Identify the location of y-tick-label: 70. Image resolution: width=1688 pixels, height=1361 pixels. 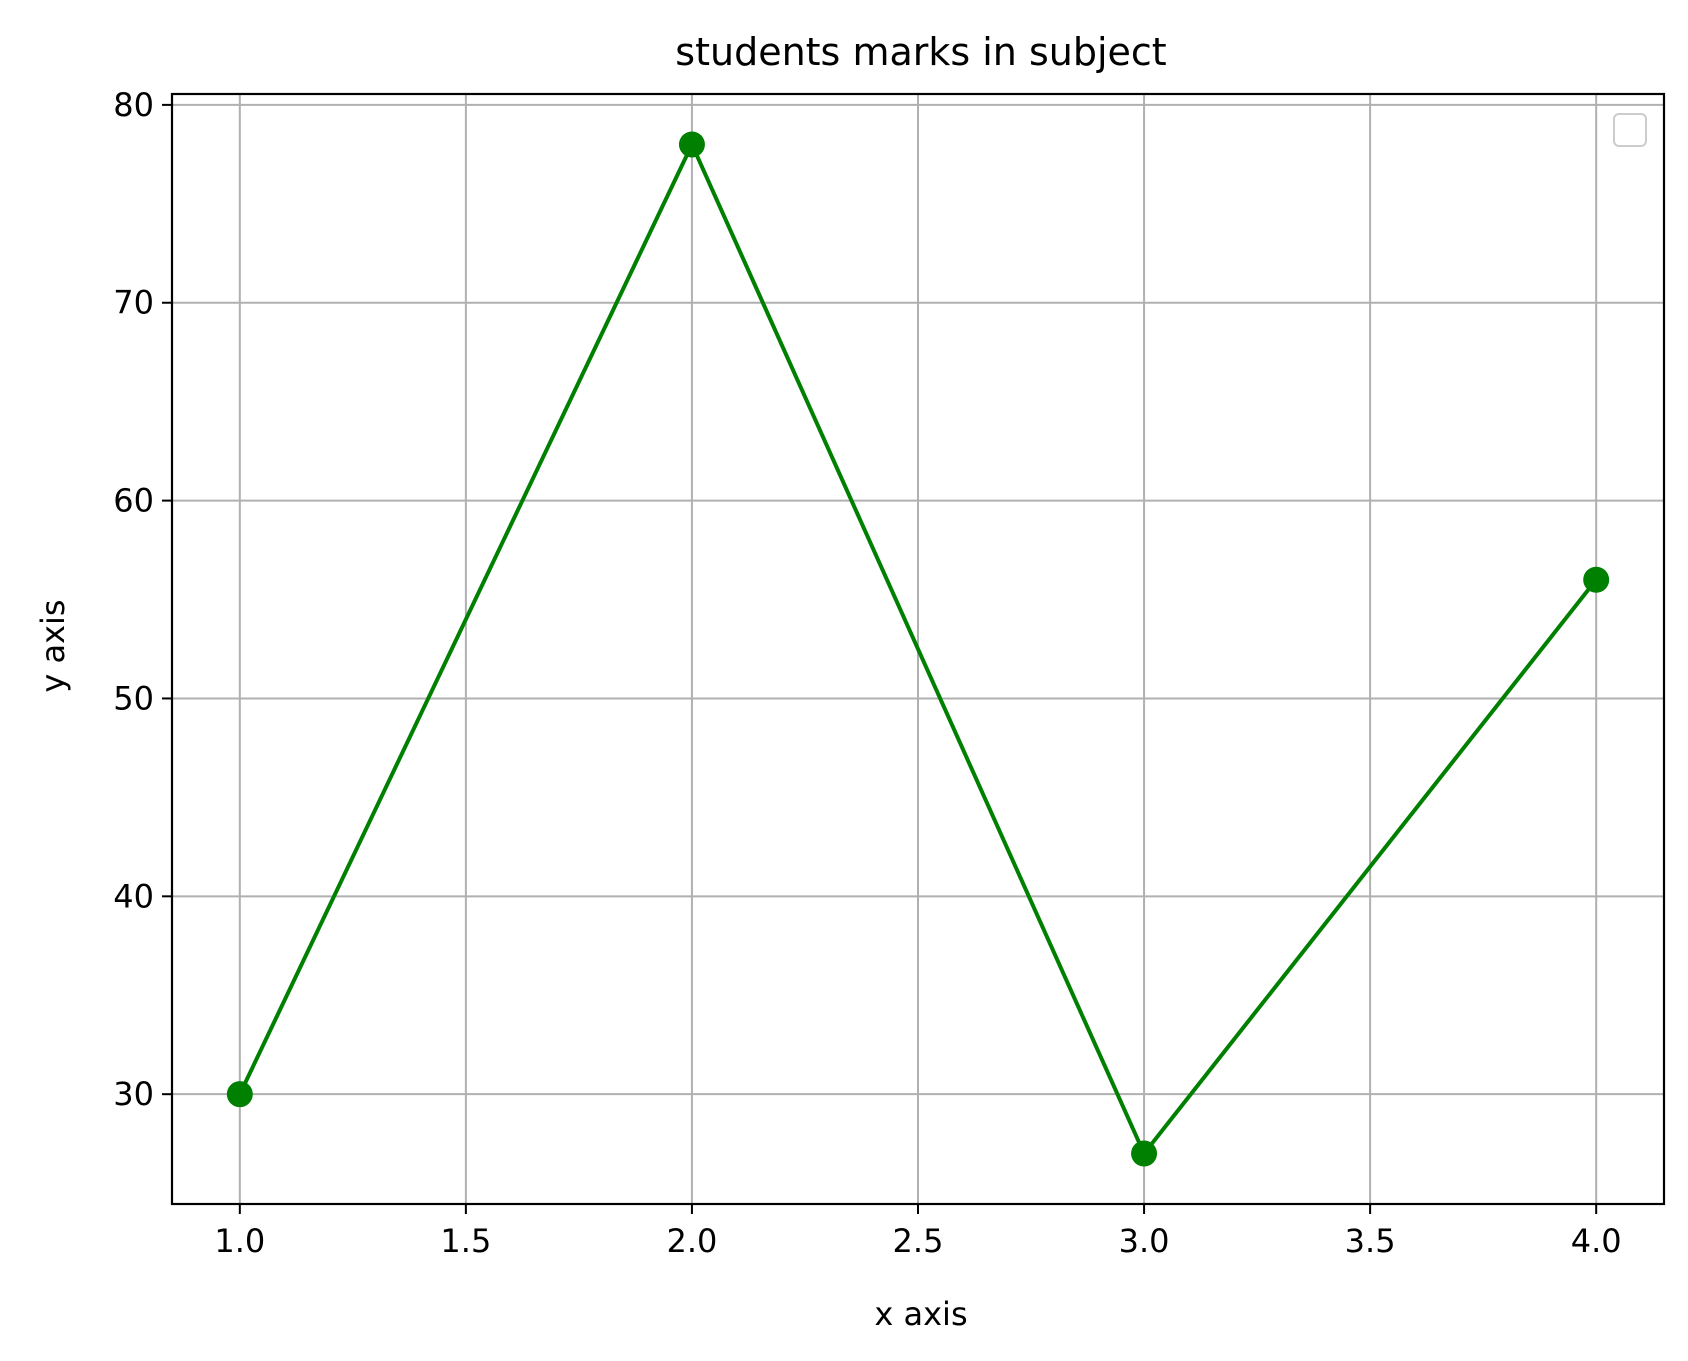
(133, 303).